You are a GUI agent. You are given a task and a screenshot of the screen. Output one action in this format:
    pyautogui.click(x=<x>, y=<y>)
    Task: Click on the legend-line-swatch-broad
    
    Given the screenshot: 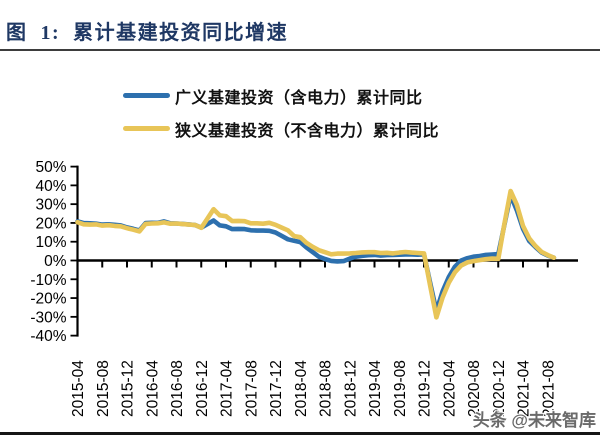 What is the action you would take?
    pyautogui.click(x=146, y=95)
    